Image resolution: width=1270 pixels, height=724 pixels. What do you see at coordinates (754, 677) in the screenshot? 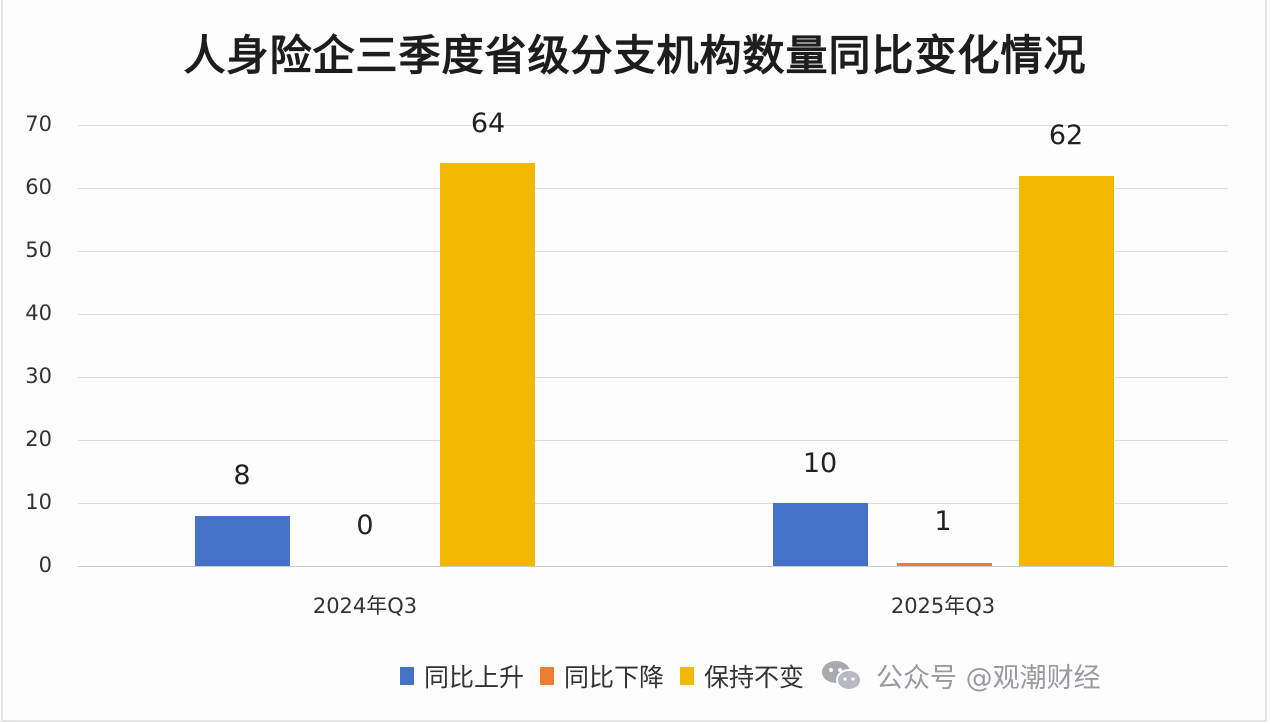
I see `legend-label-unchanged: 保持不变` at bounding box center [754, 677].